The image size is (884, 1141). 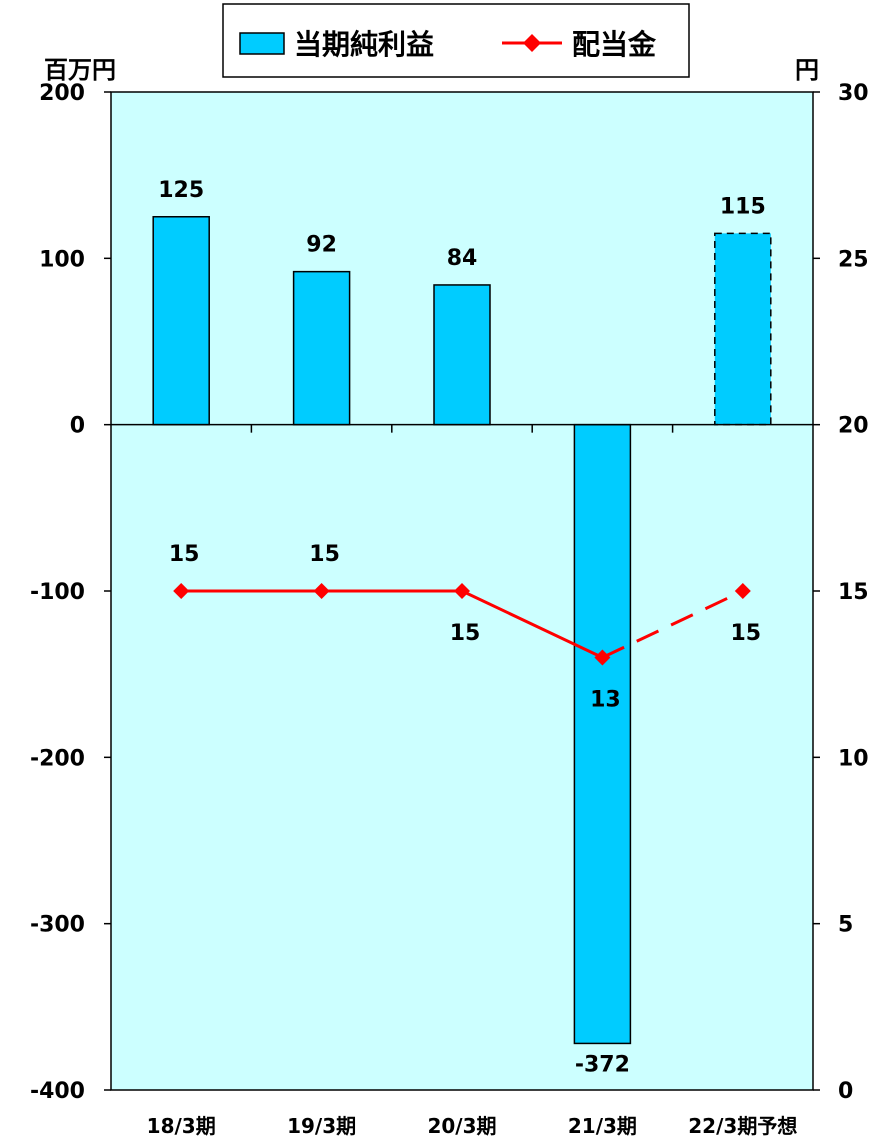 I want to click on bar-value-label-5: 115, so click(x=743, y=206).